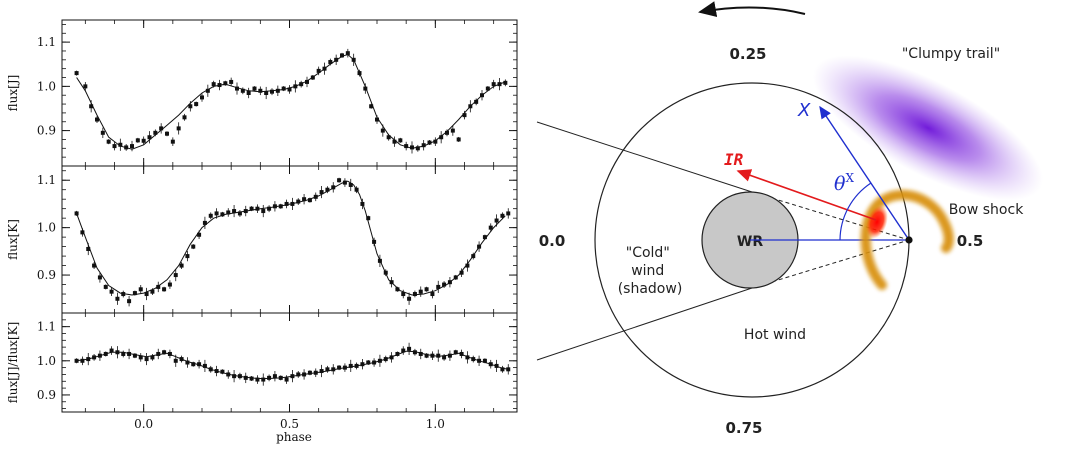  What do you see at coordinates (750, 242) in the screenshot?
I see `wr-label: WR` at bounding box center [750, 242].